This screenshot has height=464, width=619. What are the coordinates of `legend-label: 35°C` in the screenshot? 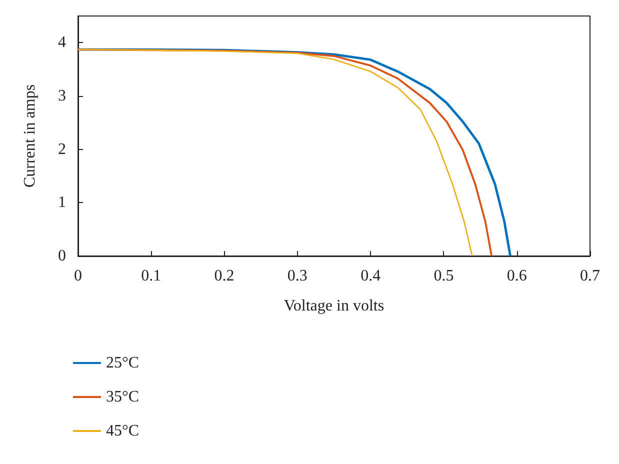 It's located at (123, 397).